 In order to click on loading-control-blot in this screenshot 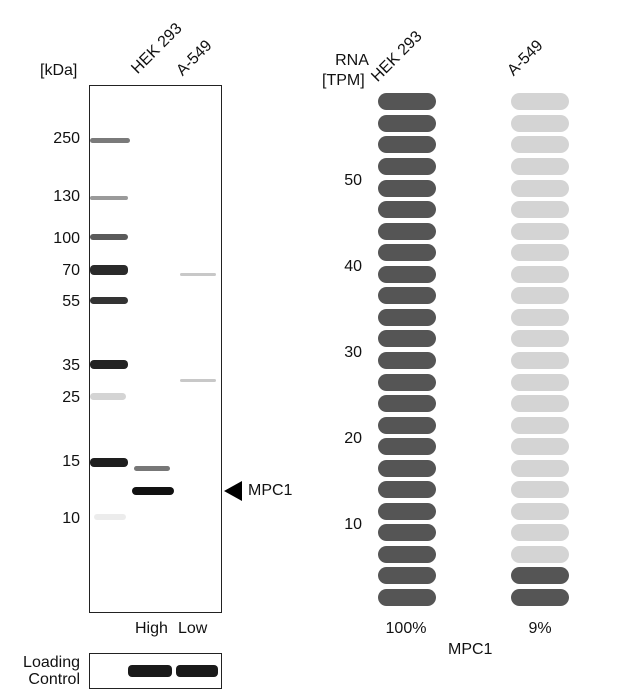, I will do `click(155, 671)`.